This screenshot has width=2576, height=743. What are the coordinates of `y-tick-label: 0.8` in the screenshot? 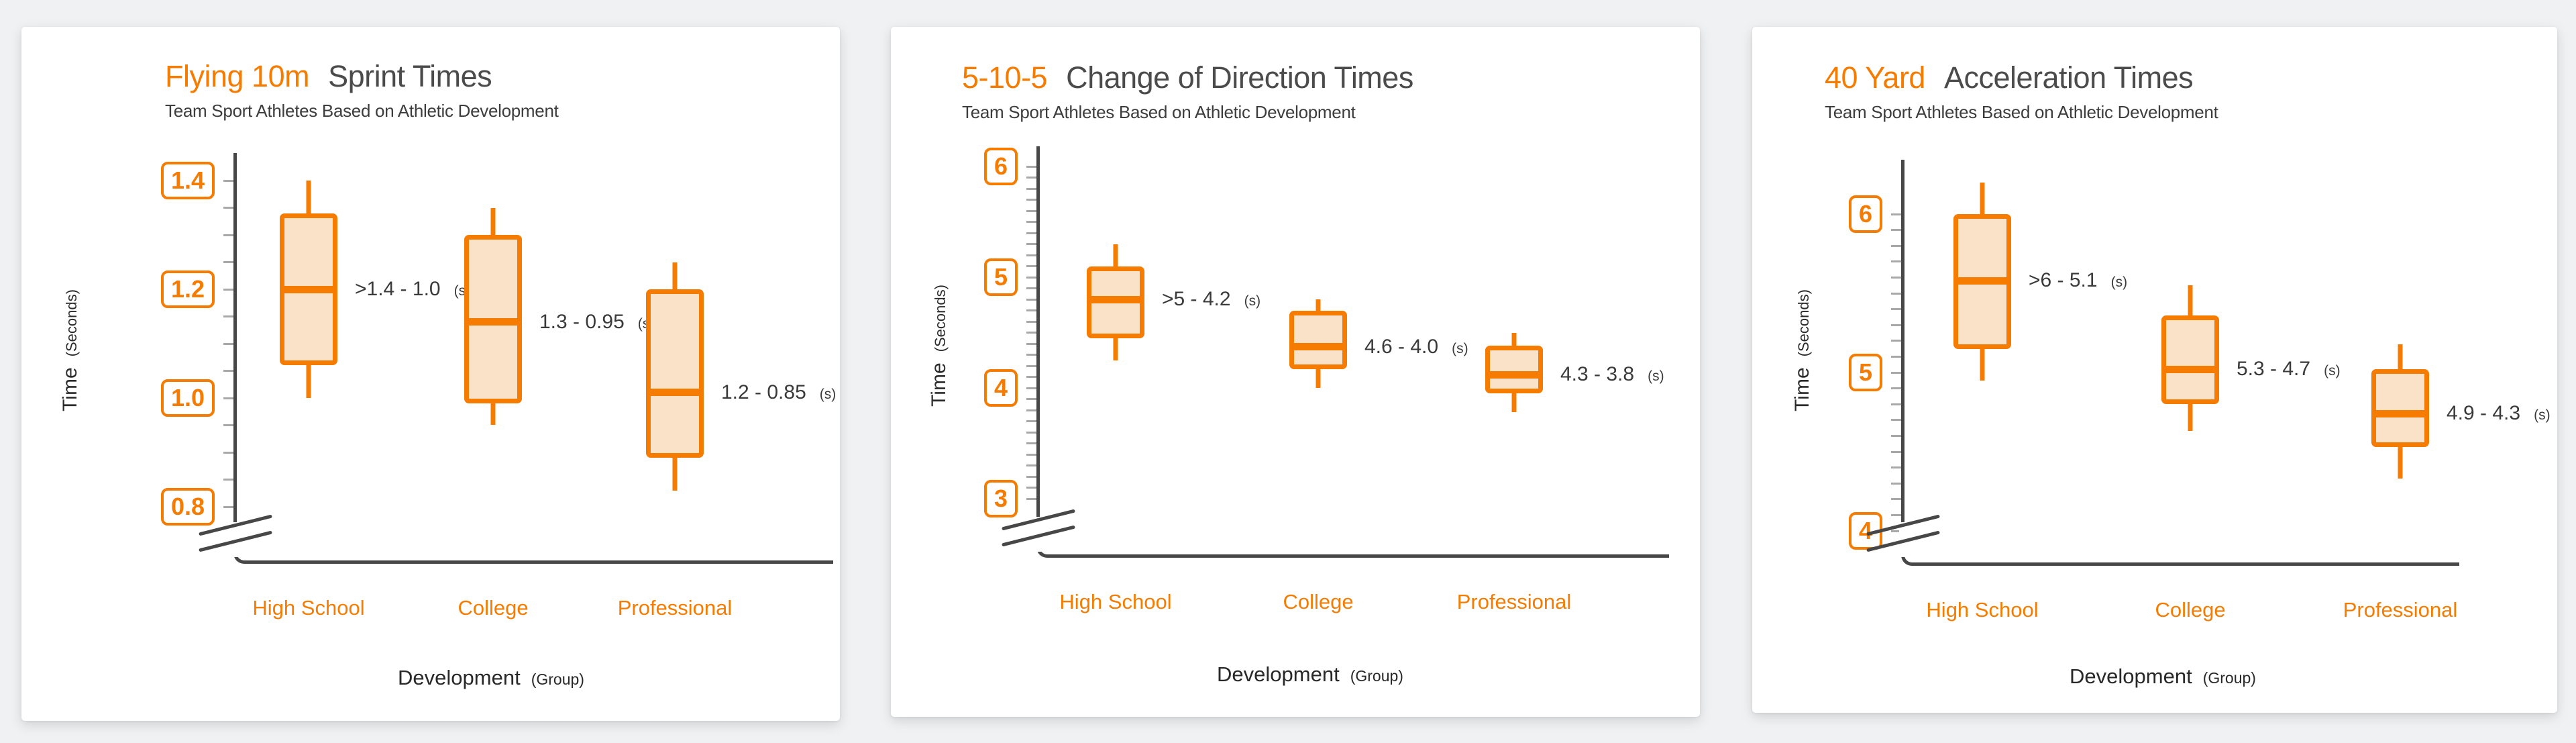 It's located at (187, 507).